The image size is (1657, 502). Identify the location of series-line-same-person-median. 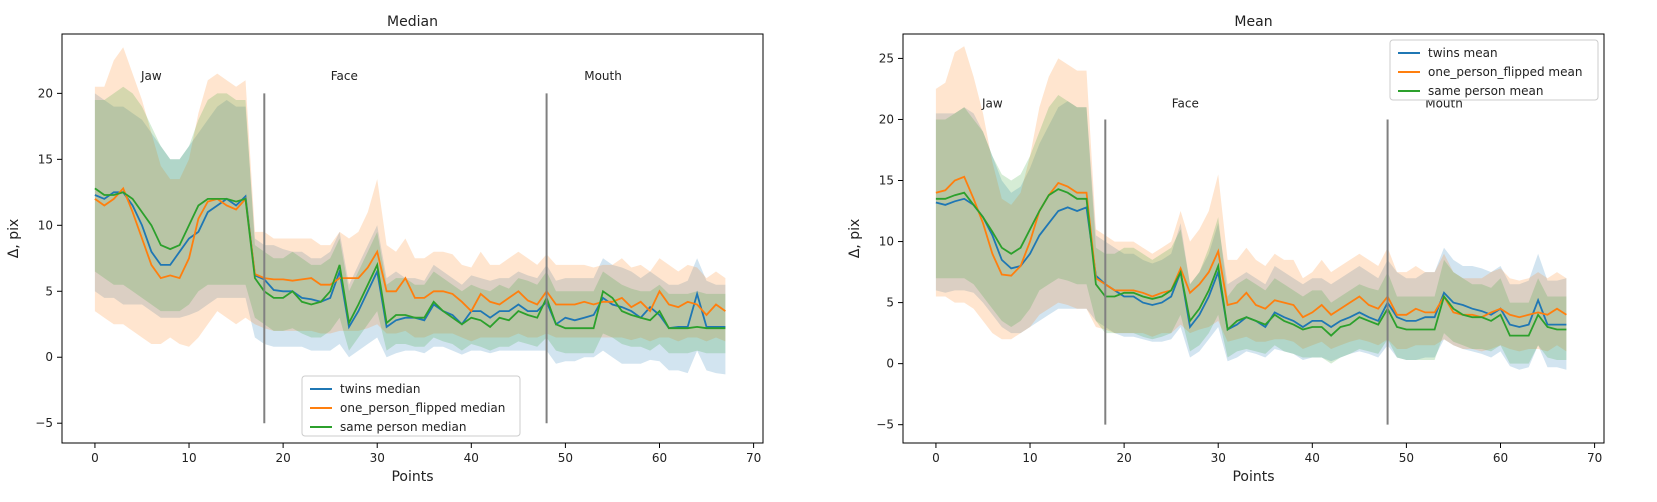
(410, 258).